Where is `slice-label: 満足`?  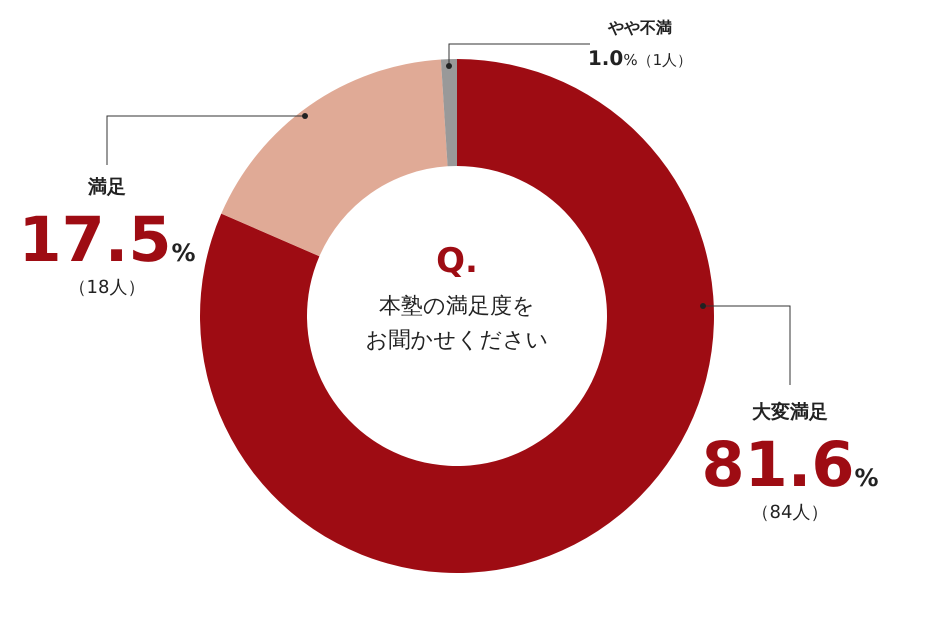
slice-label: 満足 is located at coordinates (106, 187).